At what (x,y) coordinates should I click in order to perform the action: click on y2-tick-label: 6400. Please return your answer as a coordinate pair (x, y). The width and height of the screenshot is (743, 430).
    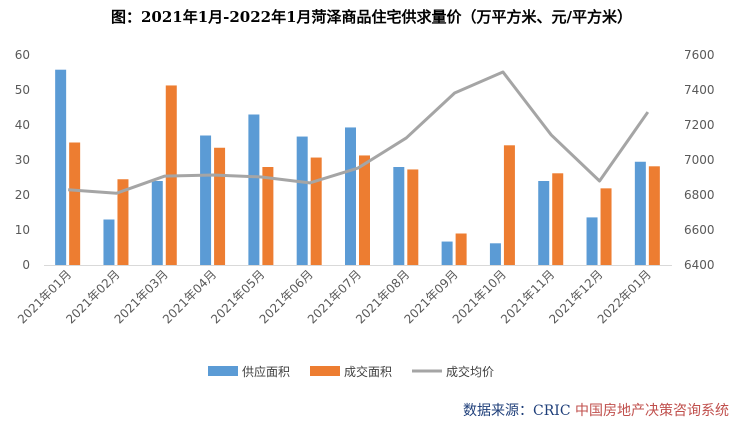
    Looking at the image, I should click on (699, 265).